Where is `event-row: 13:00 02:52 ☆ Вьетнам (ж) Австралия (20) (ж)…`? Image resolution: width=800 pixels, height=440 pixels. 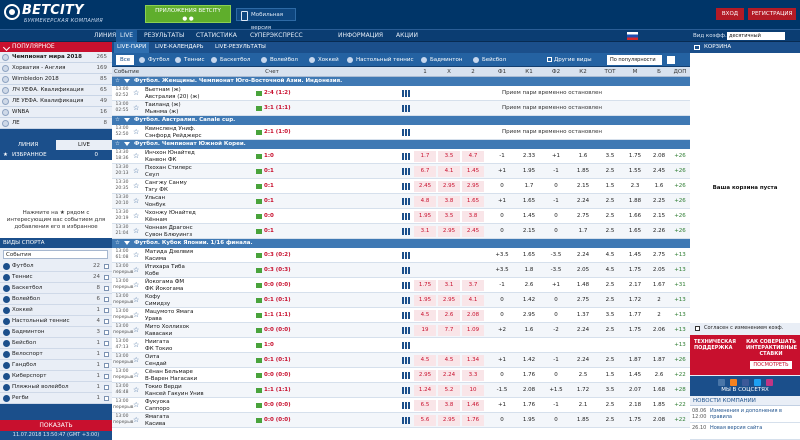
event-row: 13:00 02:52 ☆ Вьетнам (ж) Австралия (20) (ж)… is located at coordinates (401, 93).